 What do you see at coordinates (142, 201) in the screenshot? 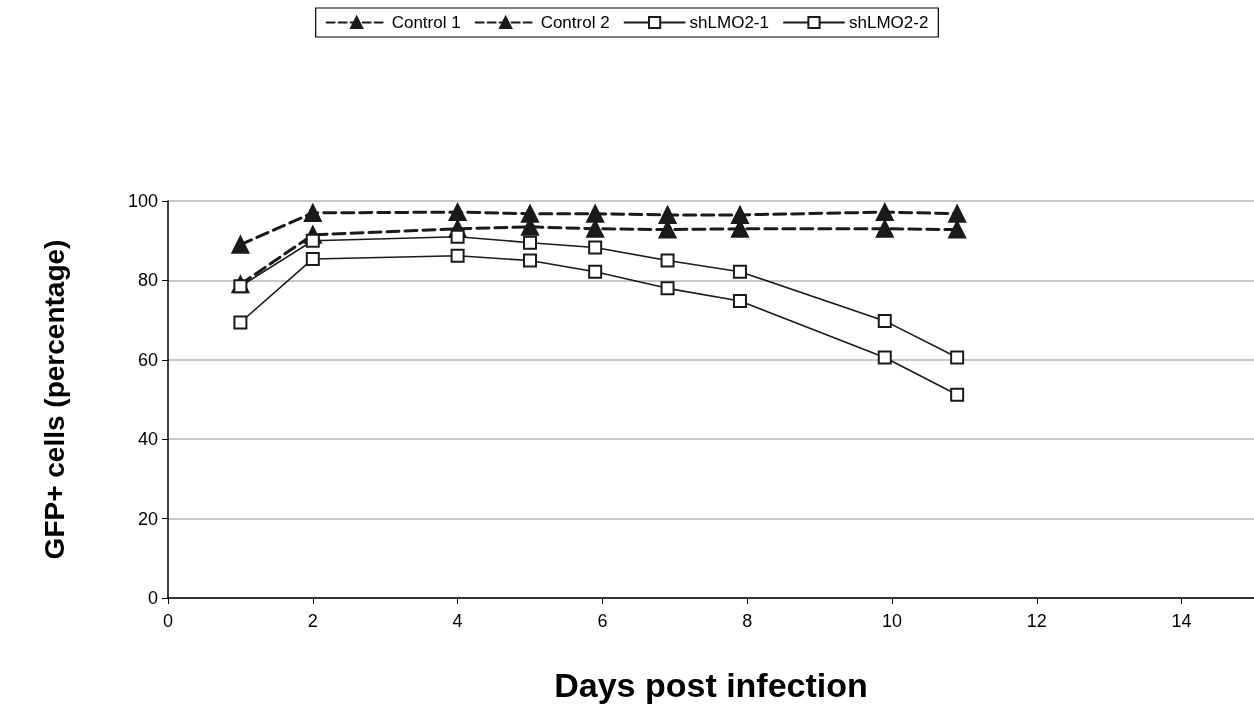
I see `y-tick-label: 100` at bounding box center [142, 201].